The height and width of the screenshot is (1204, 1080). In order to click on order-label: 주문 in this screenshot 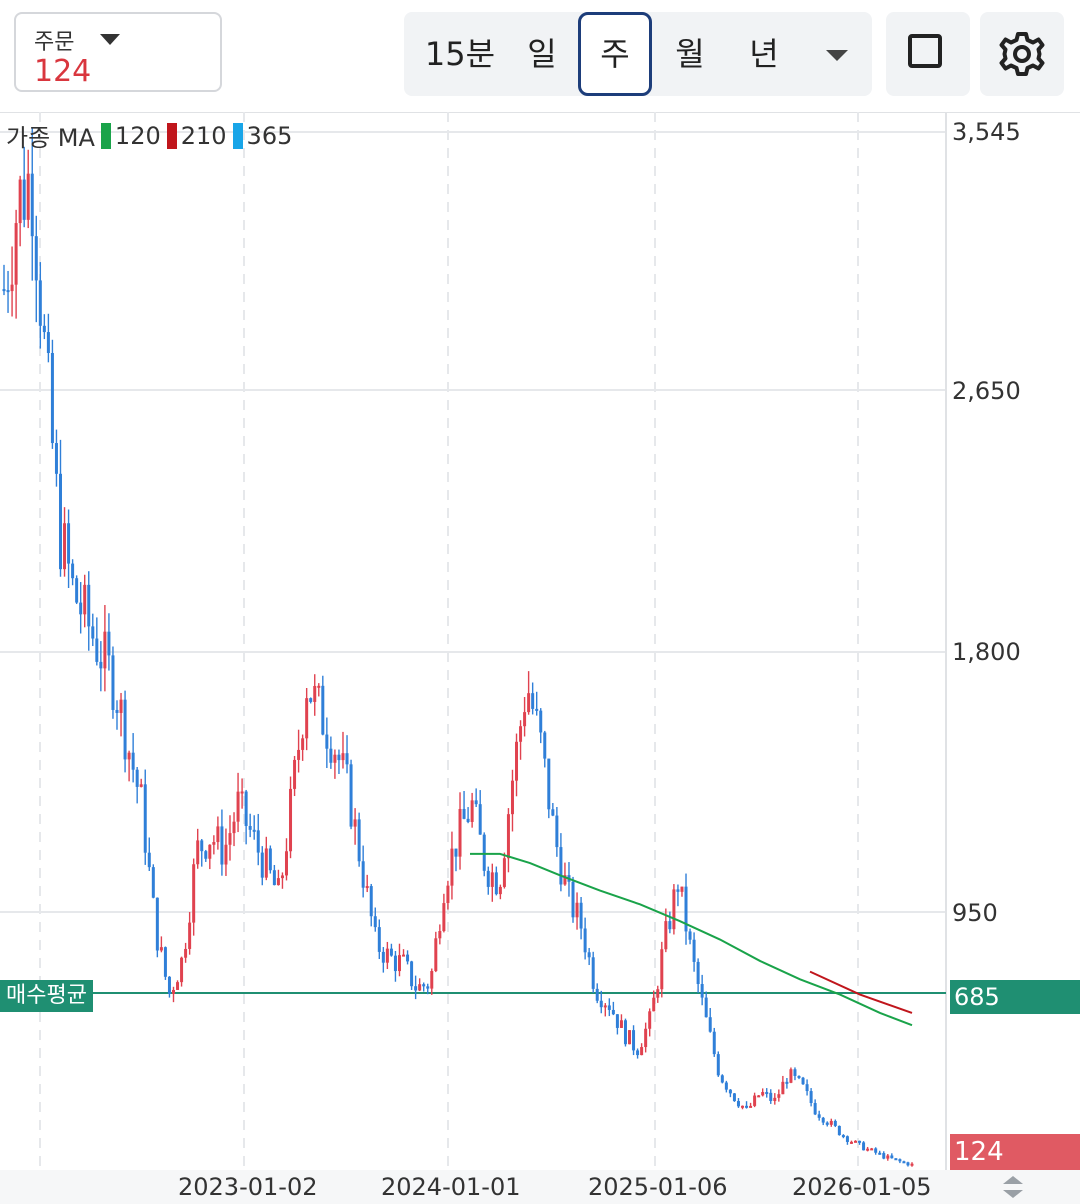, I will do `click(54, 42)`.